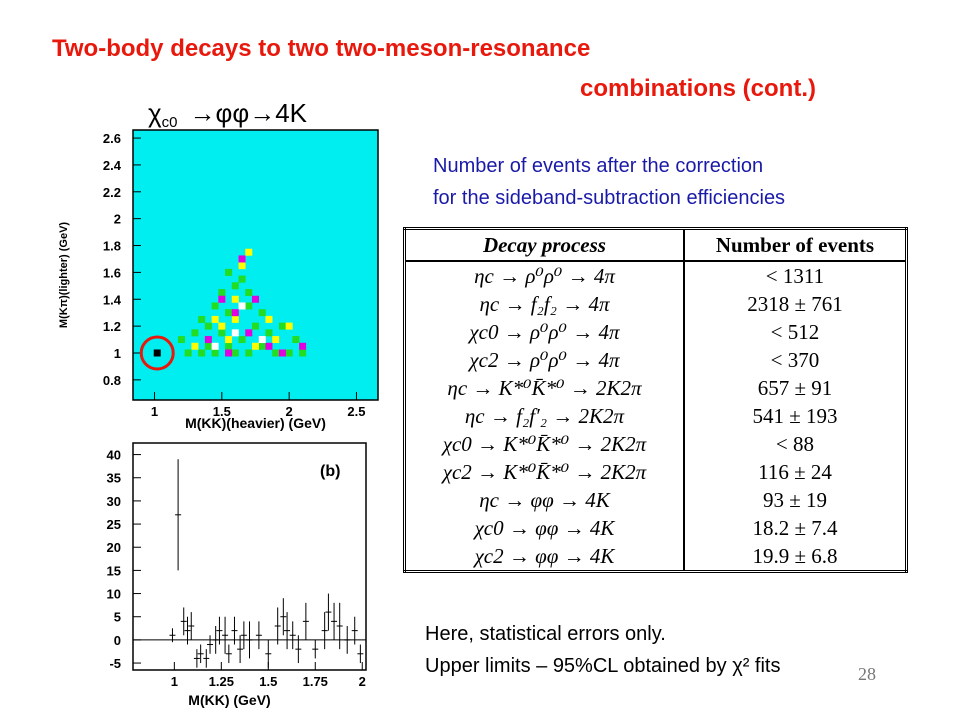  Describe the element at coordinates (655, 472) in the screenshot. I see `table-row: χc2 → K*⁰K̄*⁰ → 2K2π 116 ± 24` at that location.